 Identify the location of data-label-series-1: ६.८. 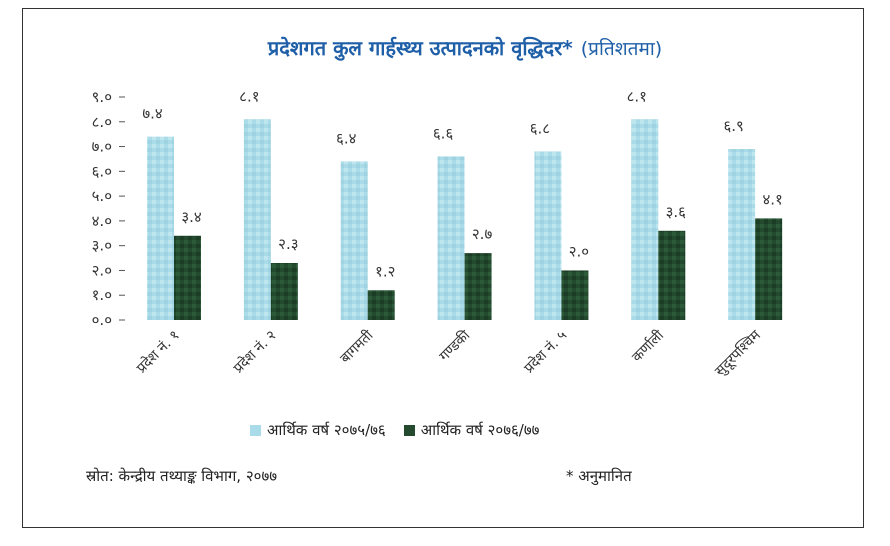
(540, 129).